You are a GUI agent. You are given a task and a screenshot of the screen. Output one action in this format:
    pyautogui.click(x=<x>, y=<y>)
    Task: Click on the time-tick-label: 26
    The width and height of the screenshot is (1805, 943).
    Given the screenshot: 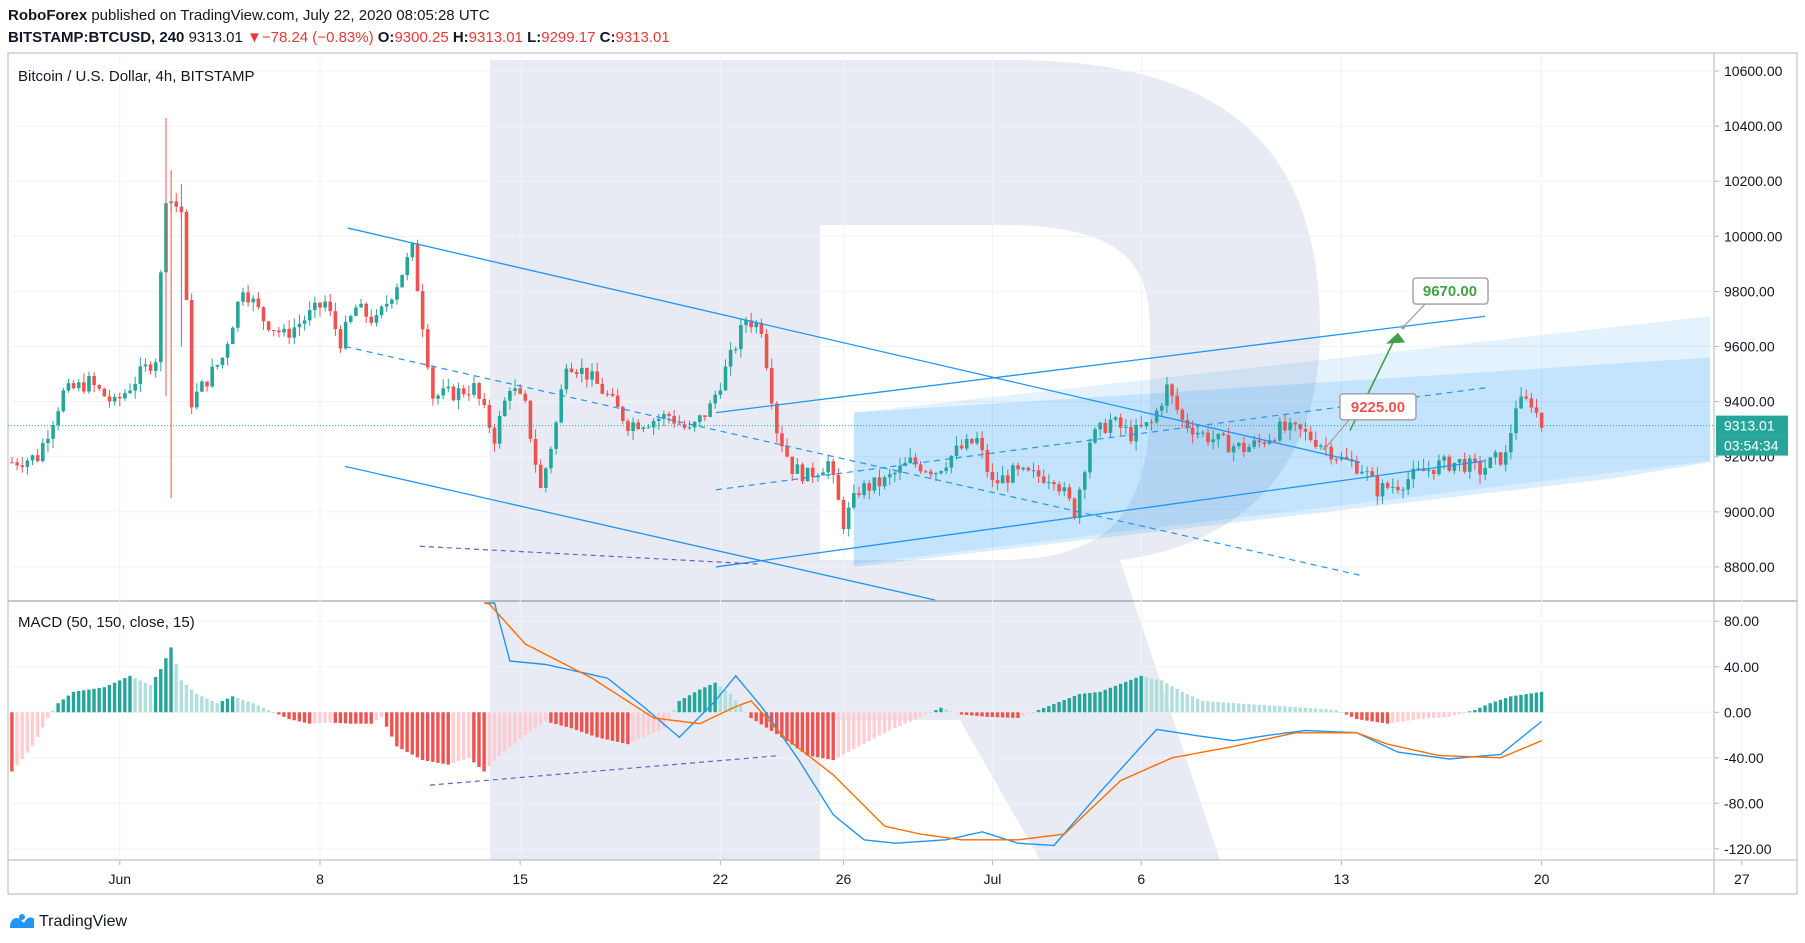 What is the action you would take?
    pyautogui.click(x=844, y=879)
    